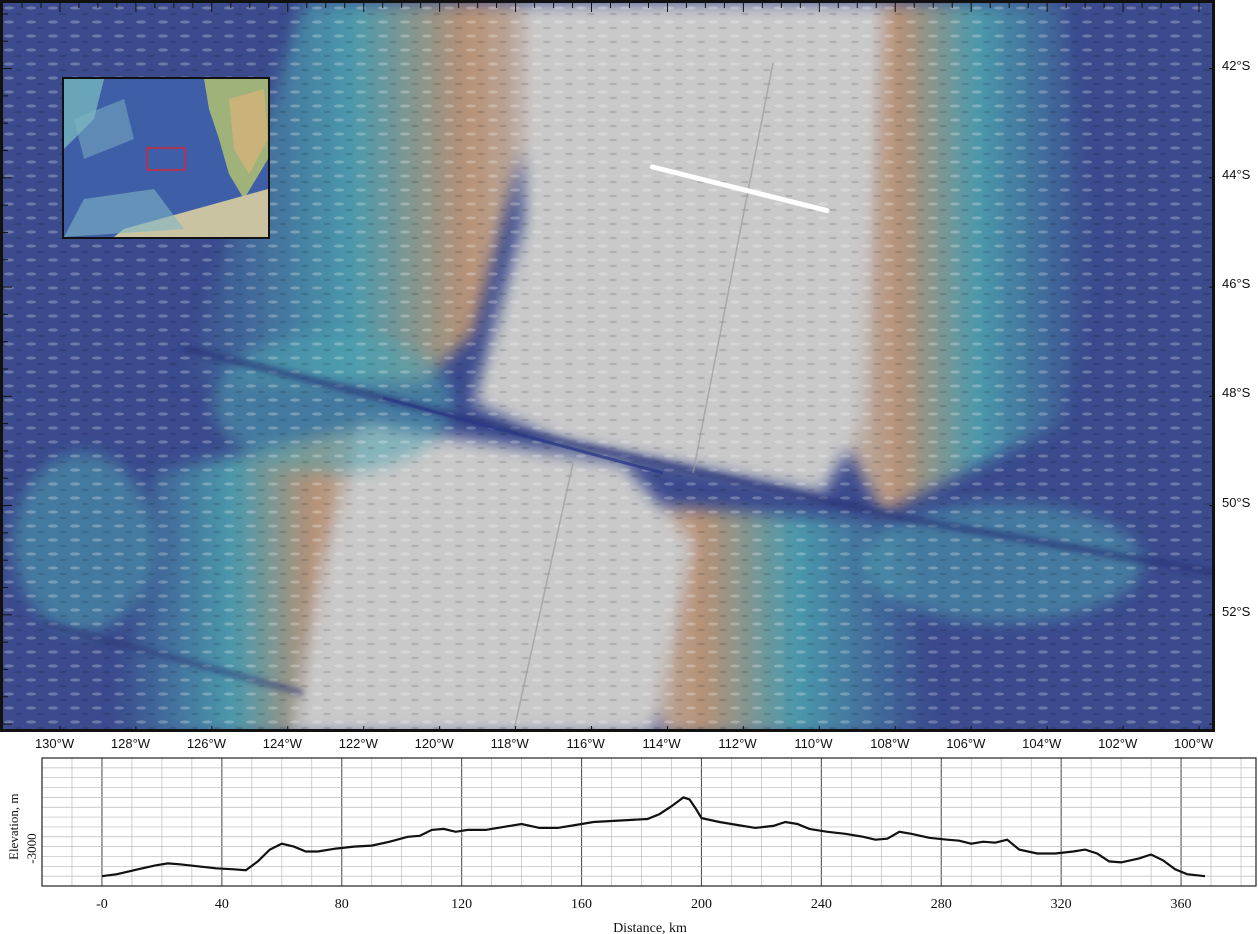 This screenshot has height=934, width=1258. Describe the element at coordinates (1061, 904) in the screenshot. I see `profile-x-tick-label: 320` at that location.